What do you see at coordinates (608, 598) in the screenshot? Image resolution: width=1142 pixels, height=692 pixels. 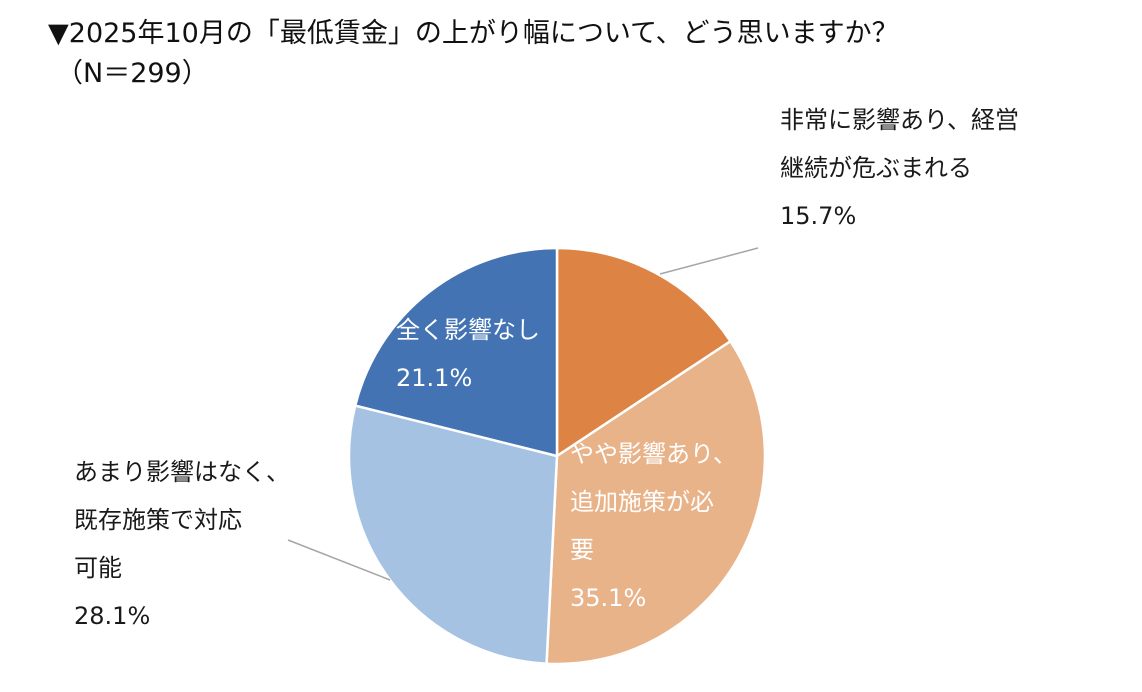 I see `slice-some-impact-value: 35.1%` at bounding box center [608, 598].